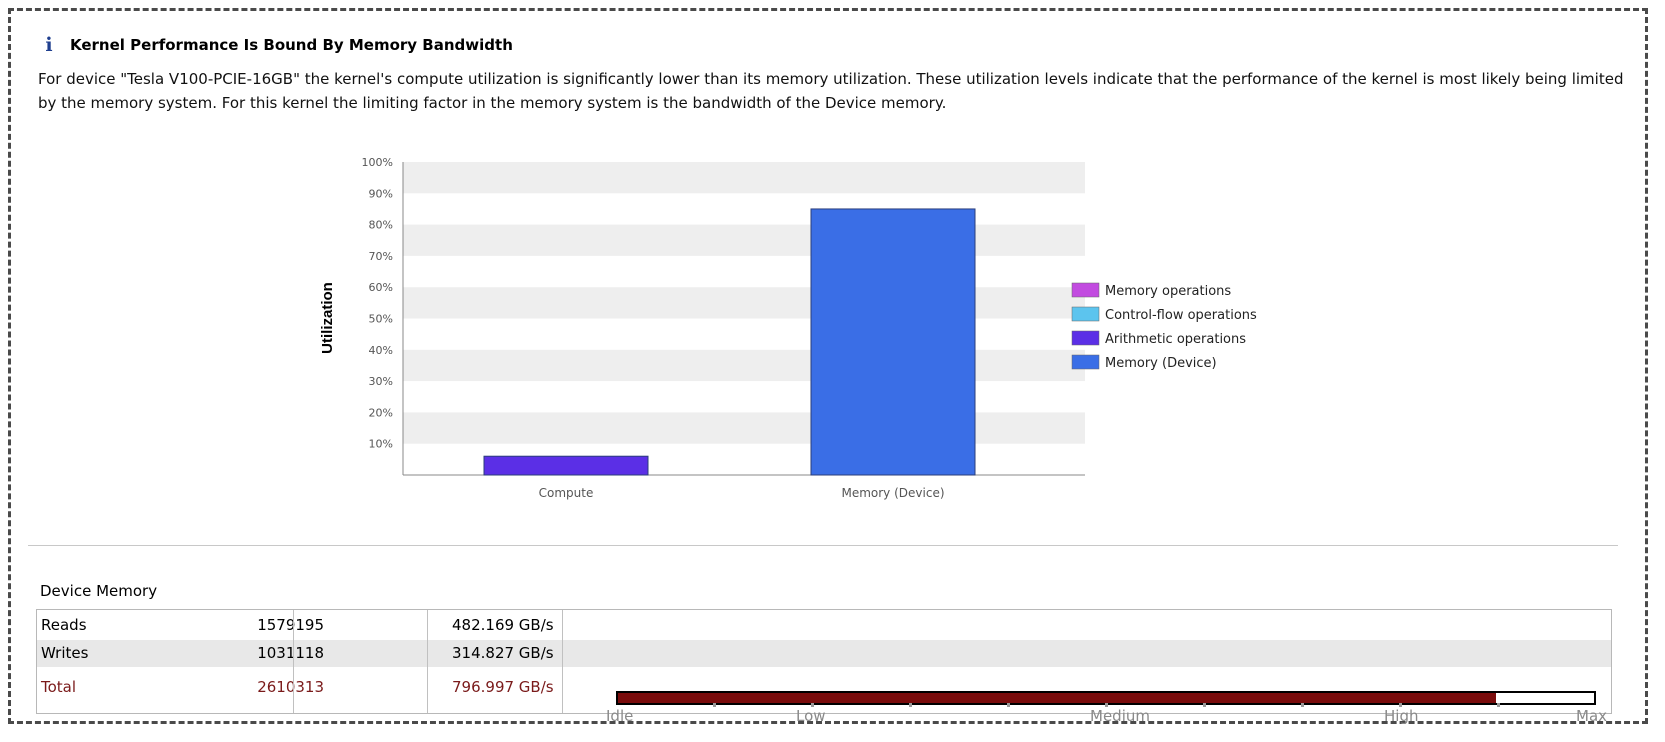 The height and width of the screenshot is (742, 1665). What do you see at coordinates (64, 625) in the screenshot?
I see `row-label: Reads` at bounding box center [64, 625].